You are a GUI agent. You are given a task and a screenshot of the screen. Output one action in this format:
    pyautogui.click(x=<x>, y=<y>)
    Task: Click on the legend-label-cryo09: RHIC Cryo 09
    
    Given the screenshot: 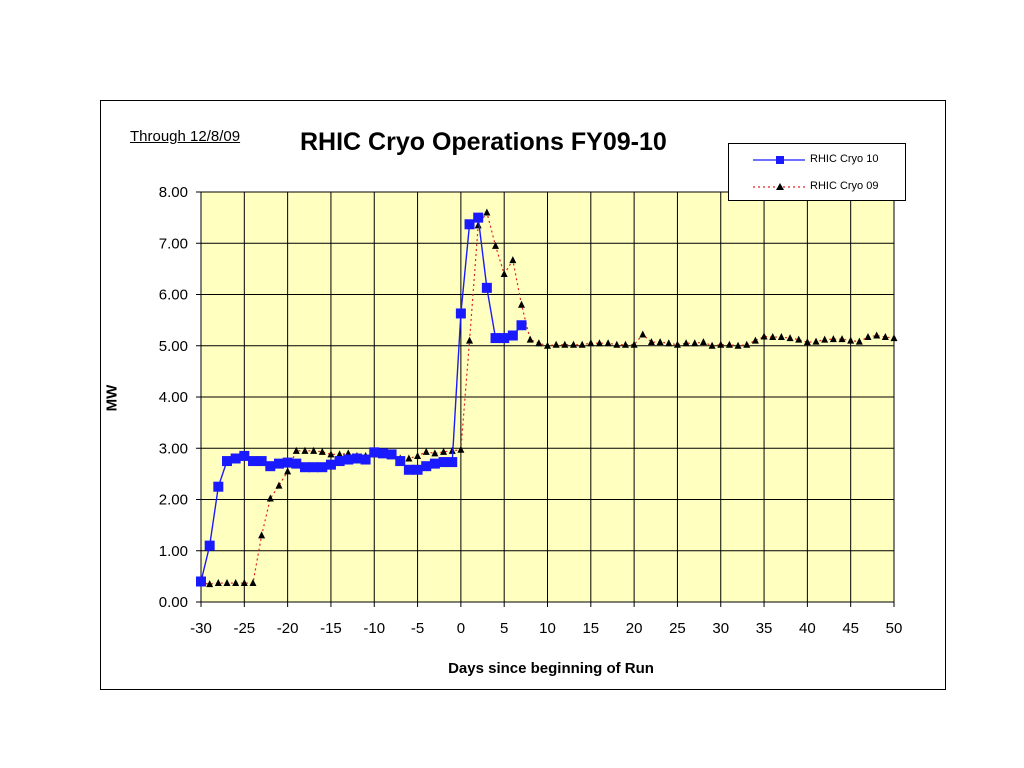 What is the action you would take?
    pyautogui.click(x=844, y=186)
    